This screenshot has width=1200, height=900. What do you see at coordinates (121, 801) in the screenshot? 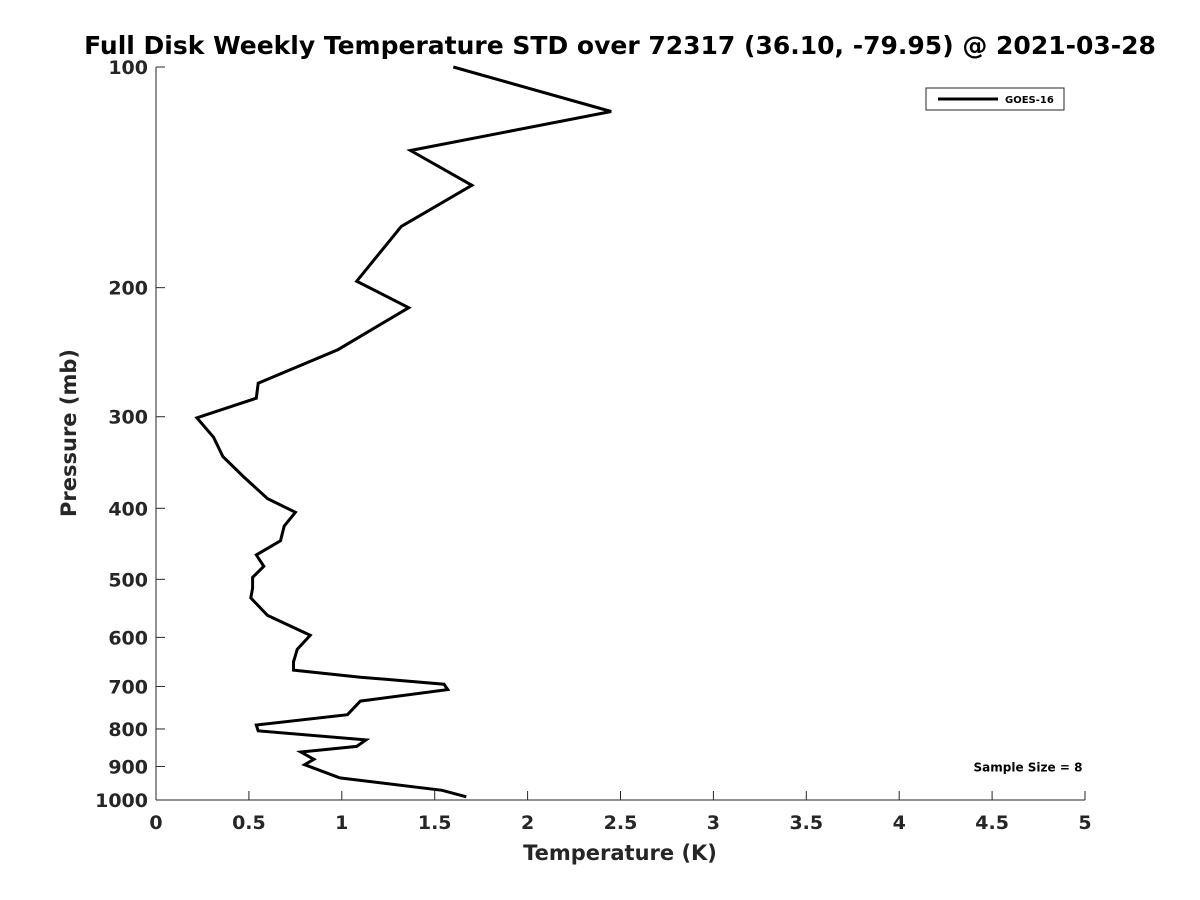
I see `y-tick-label: 1000` at bounding box center [121, 801].